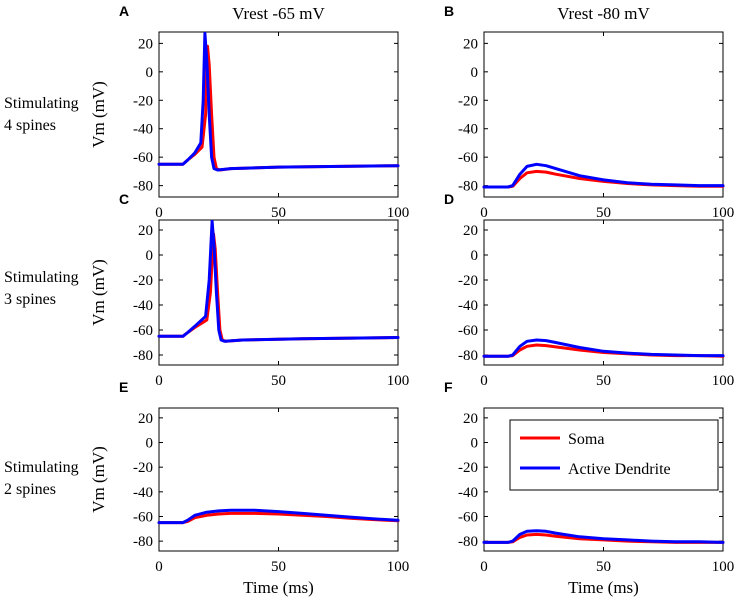 The image size is (737, 601). I want to click on row-label-1-line1: Stimulating, so click(41, 103).